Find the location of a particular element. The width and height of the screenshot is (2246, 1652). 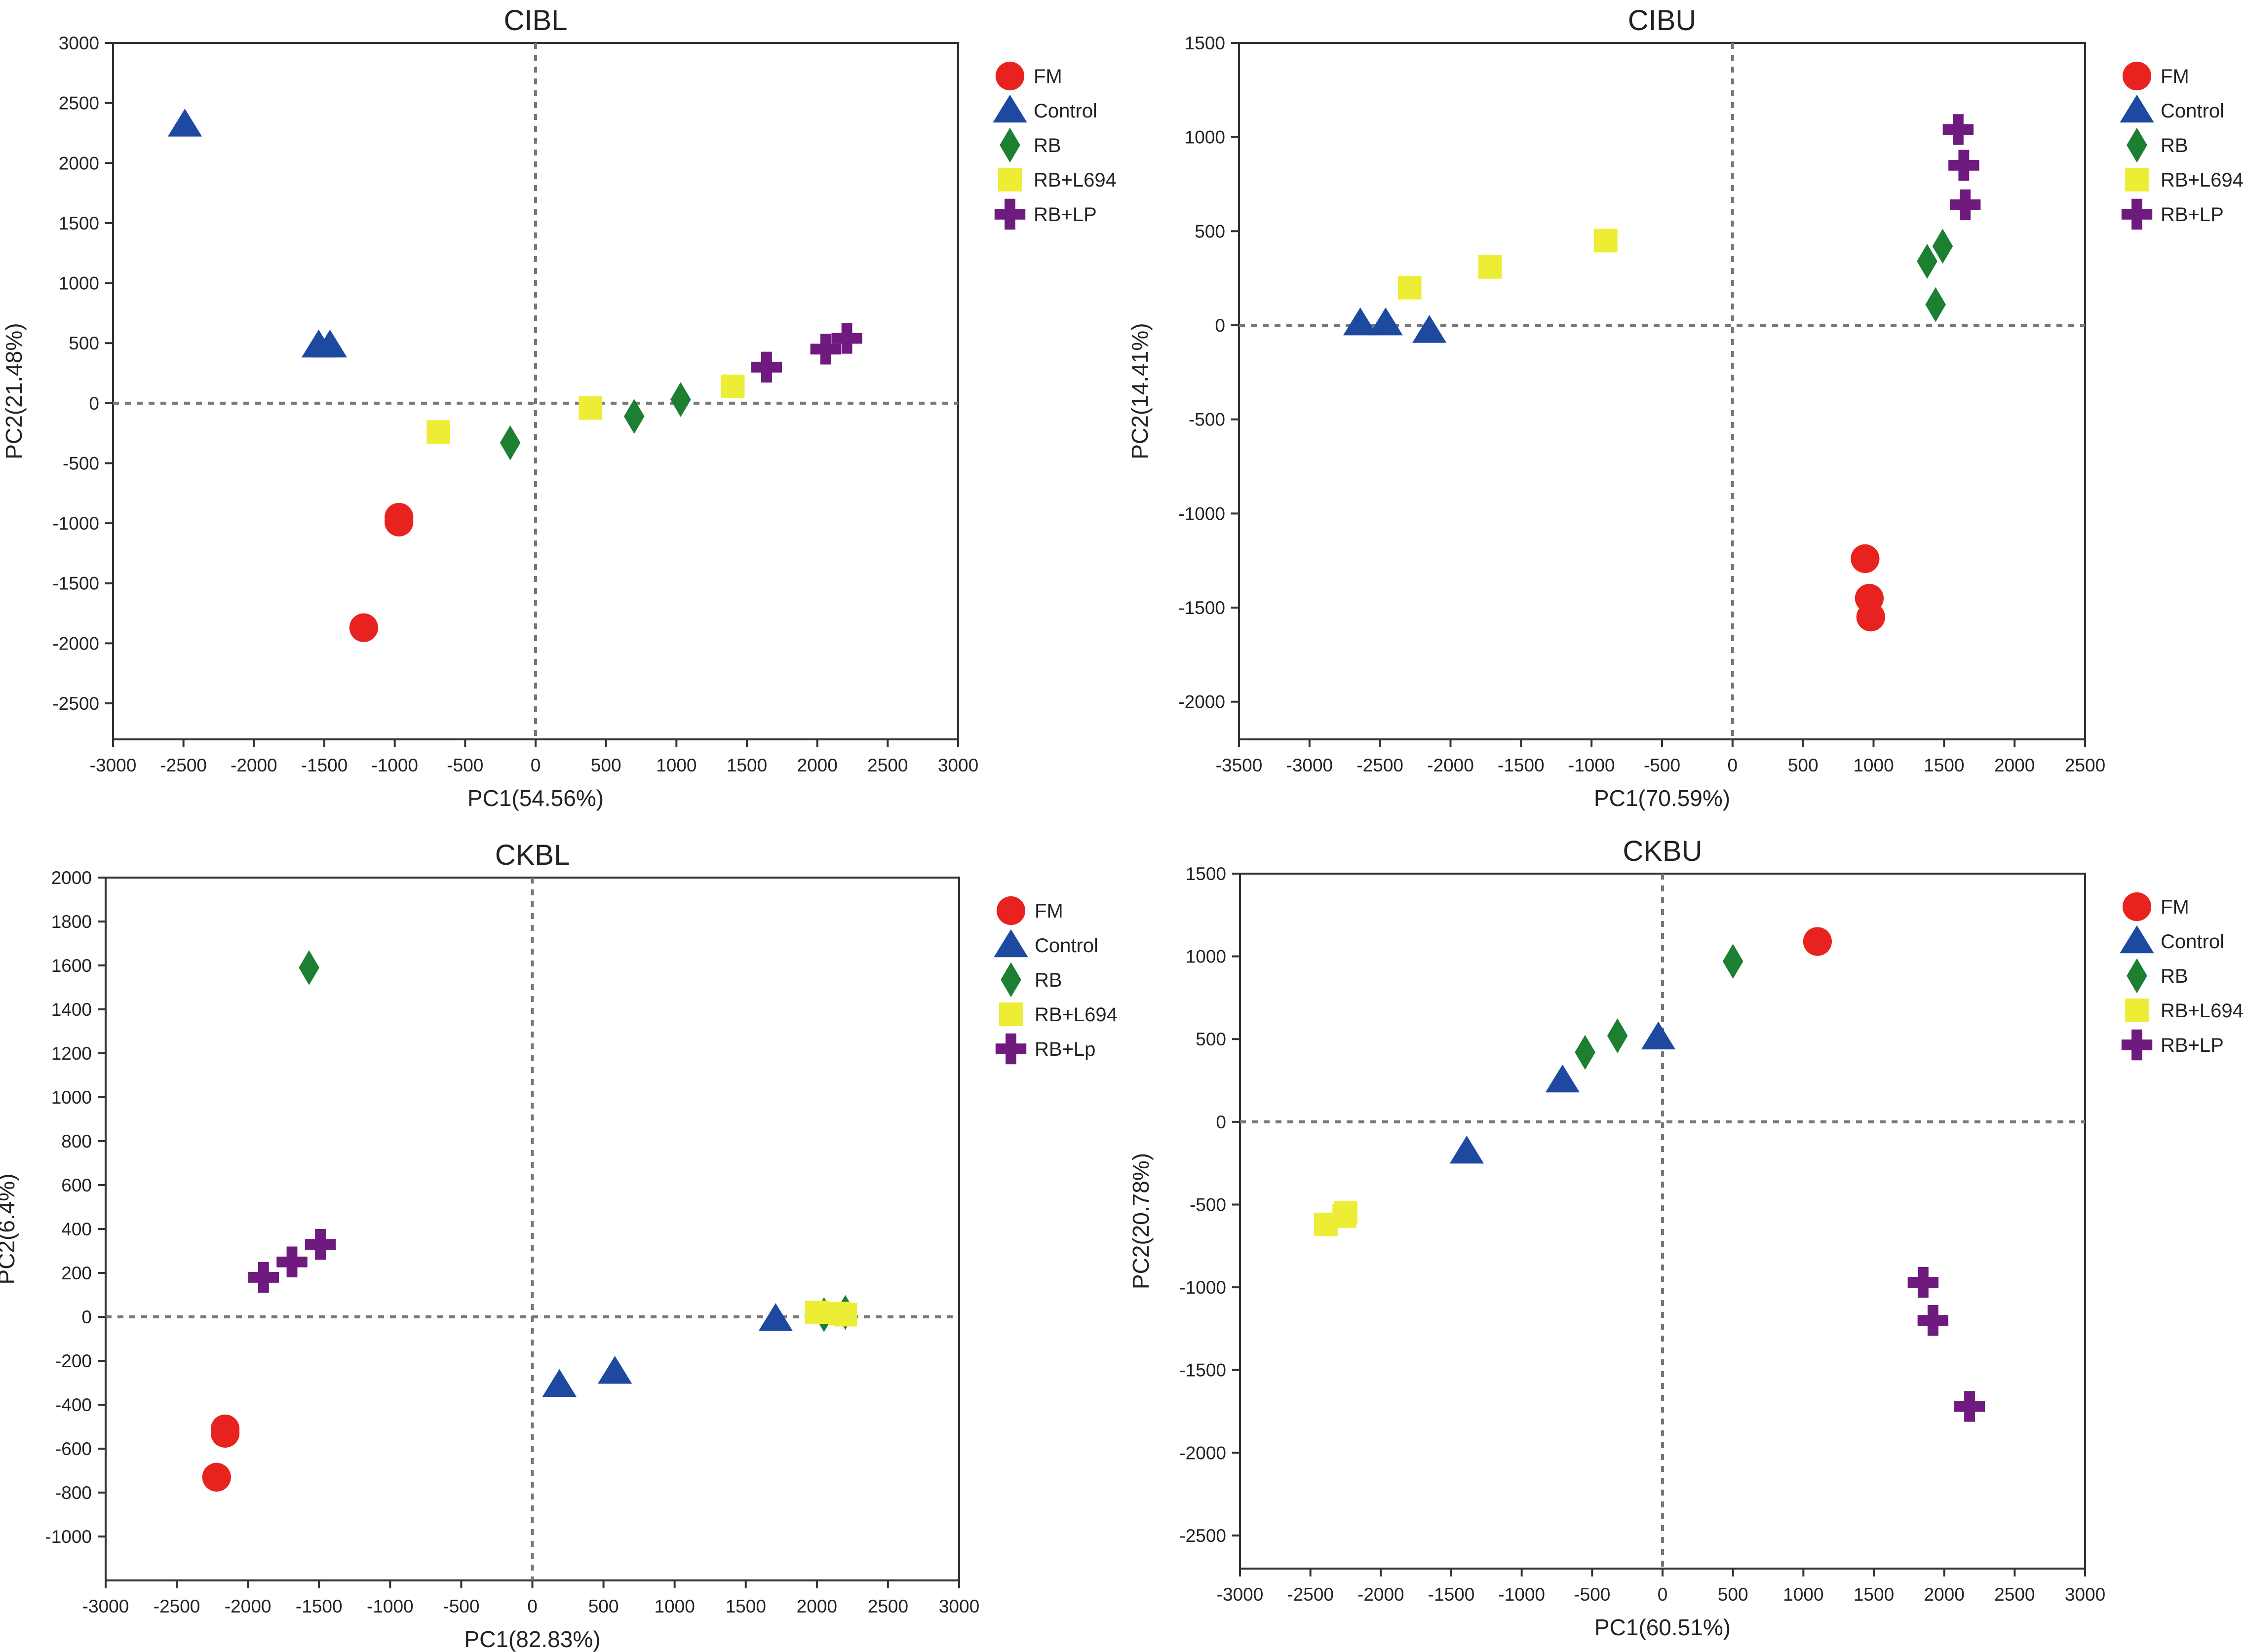

legend: FM Control RB RB+L694 RB+Lp is located at coordinates (1056, 981).